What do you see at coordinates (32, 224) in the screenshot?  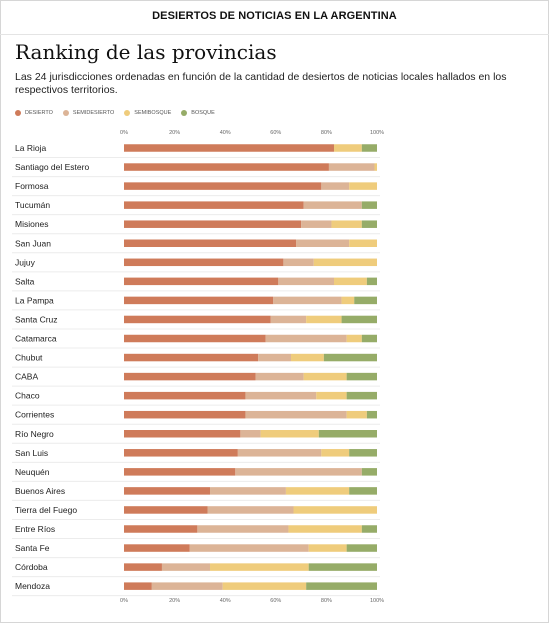 I see `category-label-4: Misiones` at bounding box center [32, 224].